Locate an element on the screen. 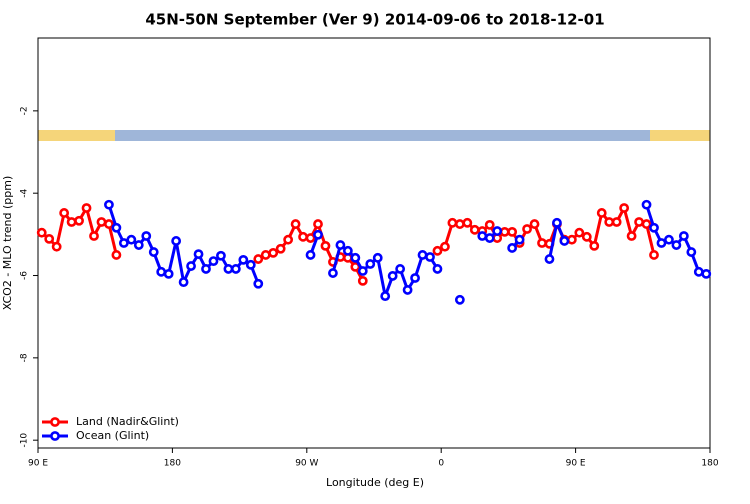  x-tick-label: 0 is located at coordinates (441, 464).